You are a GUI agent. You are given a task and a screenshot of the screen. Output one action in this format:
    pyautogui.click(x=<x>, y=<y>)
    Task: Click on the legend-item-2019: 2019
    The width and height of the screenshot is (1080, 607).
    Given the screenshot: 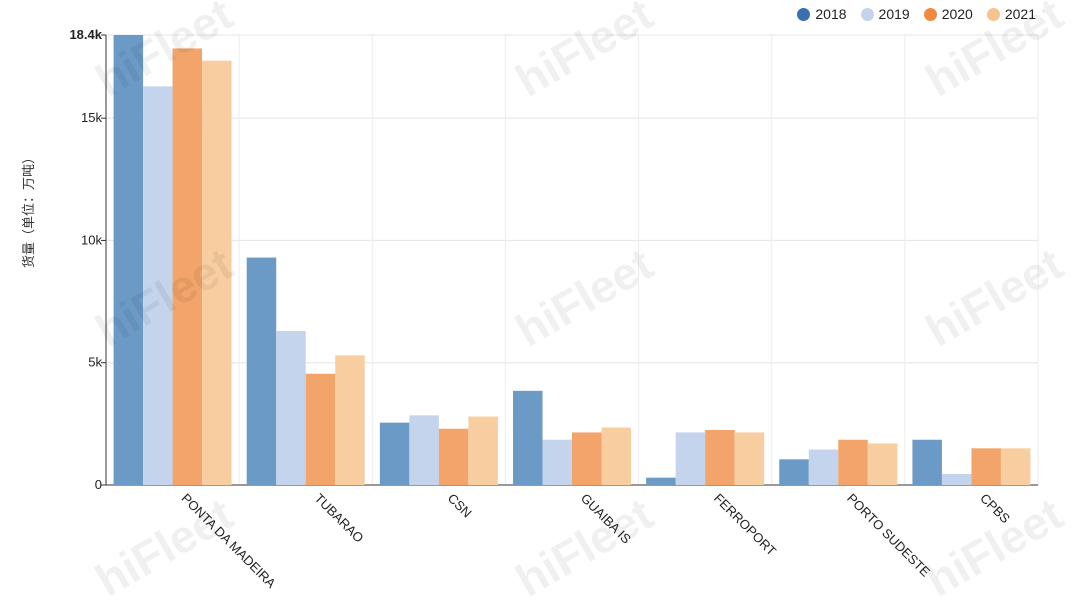 What is the action you would take?
    pyautogui.click(x=885, y=14)
    